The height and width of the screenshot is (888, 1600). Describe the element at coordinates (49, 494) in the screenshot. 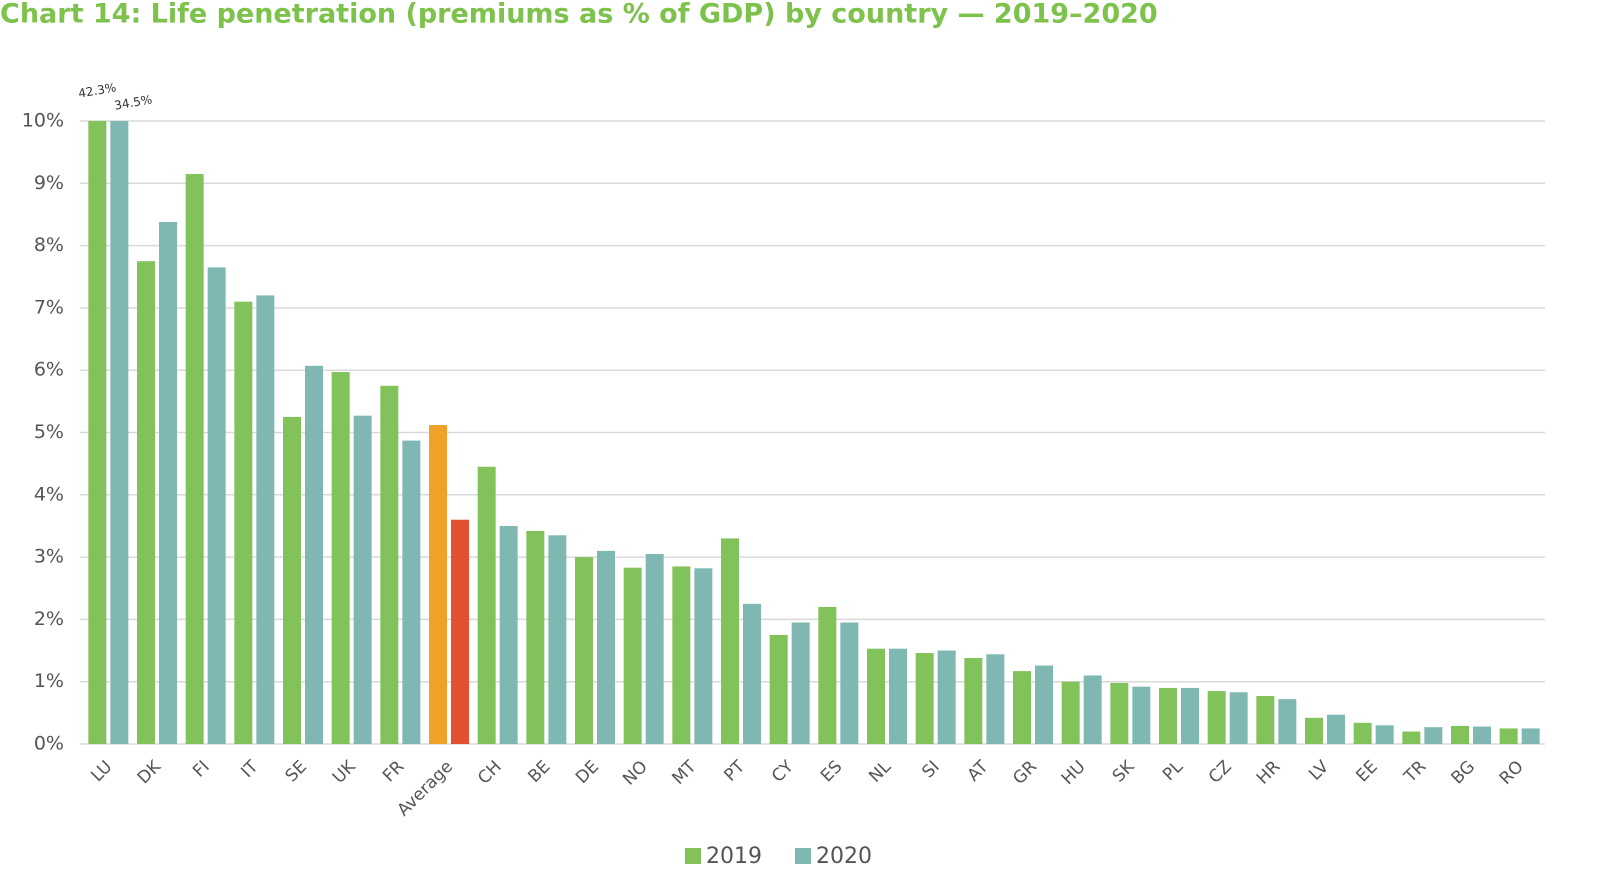

I see `y-tick-label: 4%` at that location.